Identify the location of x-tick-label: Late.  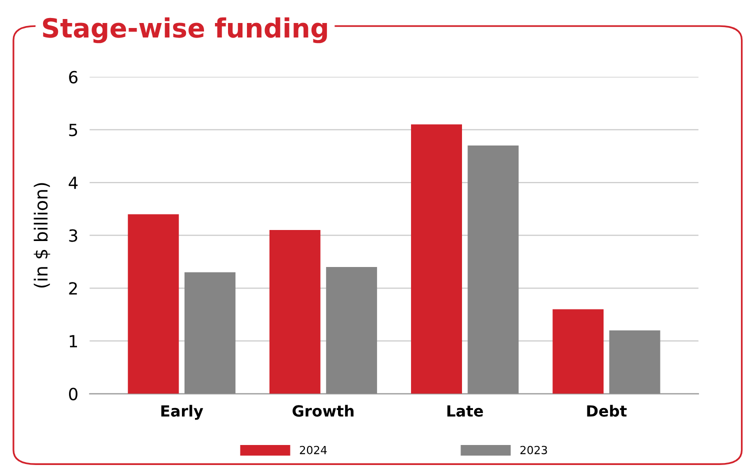
(465, 411).